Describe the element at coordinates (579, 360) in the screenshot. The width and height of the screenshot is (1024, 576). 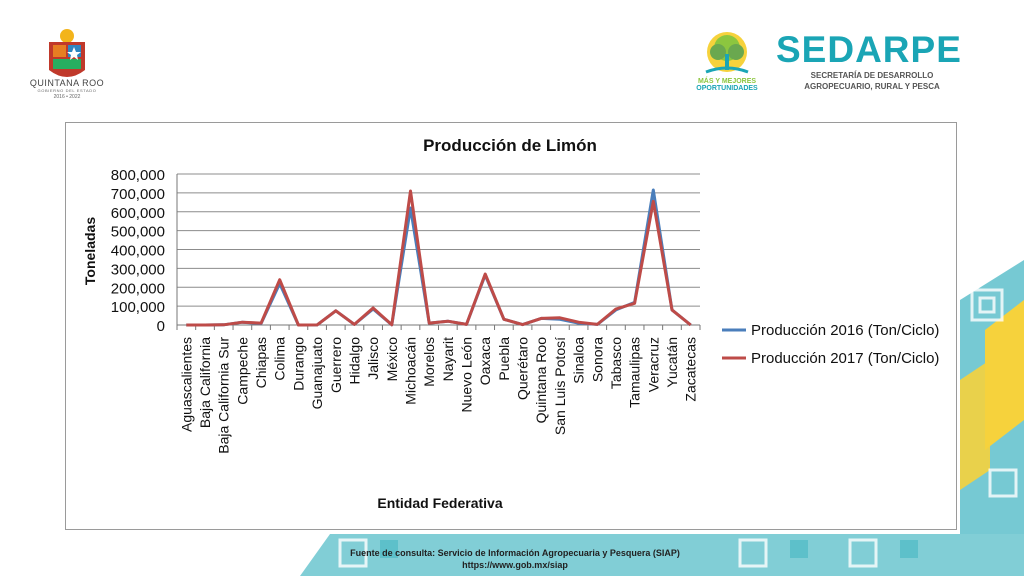
I see `x-tick-label: Sinaloa` at that location.